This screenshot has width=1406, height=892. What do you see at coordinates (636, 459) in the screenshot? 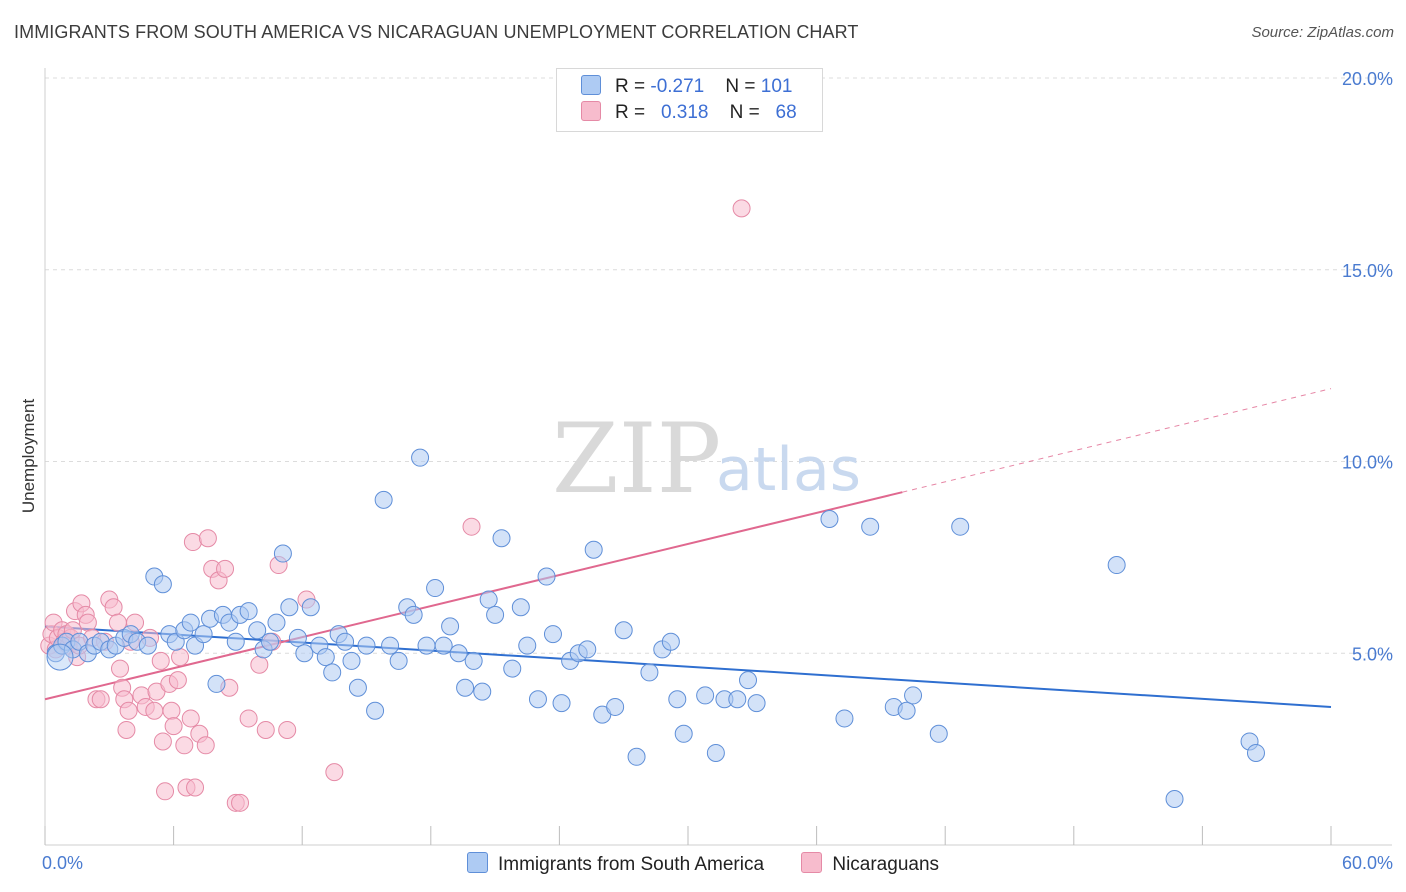
I see `watermark-zip: ZIP` at bounding box center [636, 459].